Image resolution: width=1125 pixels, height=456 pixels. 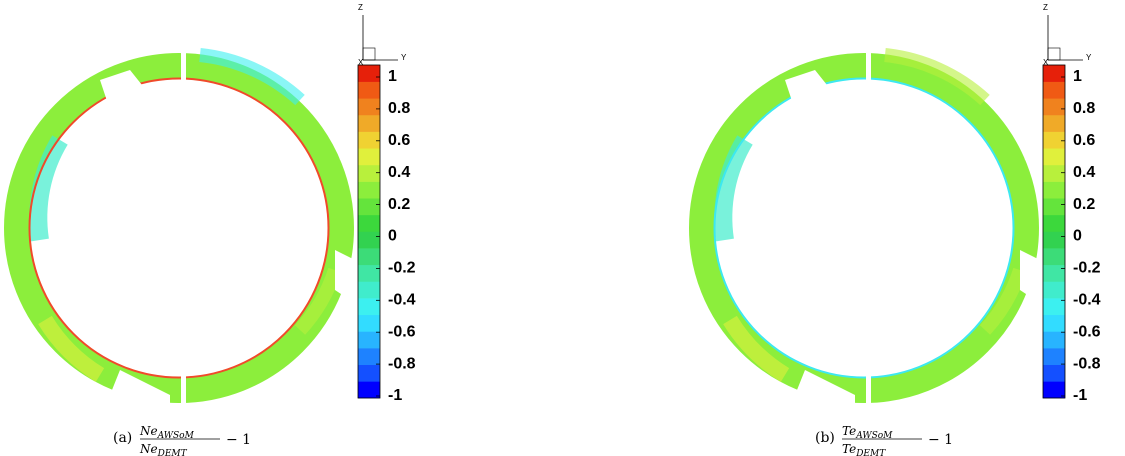 I want to click on caption-label: (b), so click(x=825, y=438).